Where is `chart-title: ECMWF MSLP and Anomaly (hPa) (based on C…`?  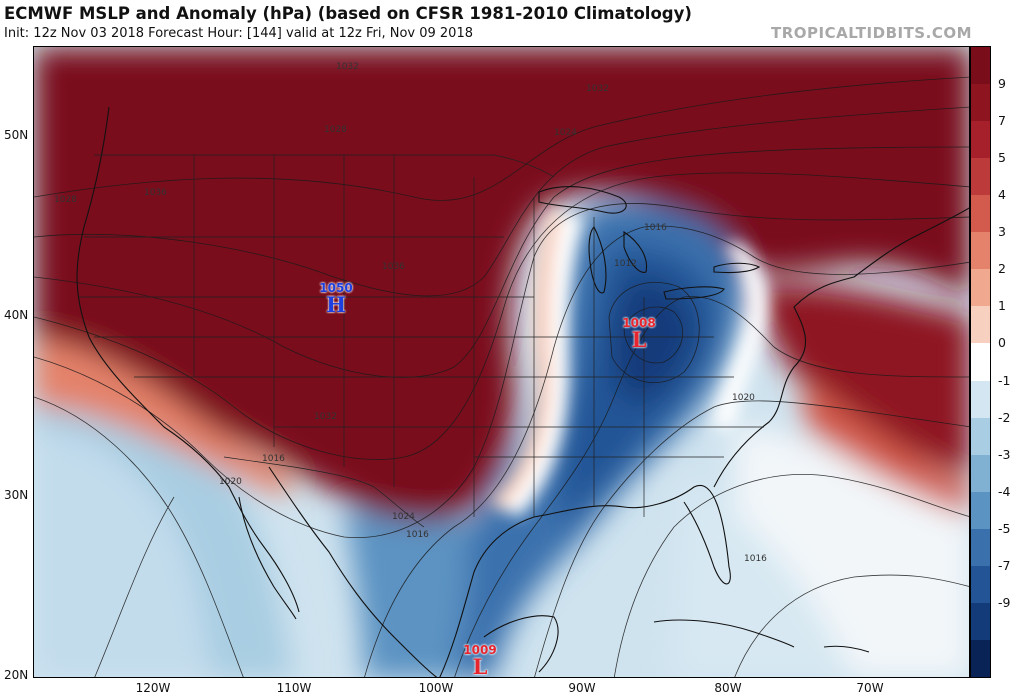 chart-title: ECMWF MSLP and Anomaly (hPa) (based on C… is located at coordinates (348, 13).